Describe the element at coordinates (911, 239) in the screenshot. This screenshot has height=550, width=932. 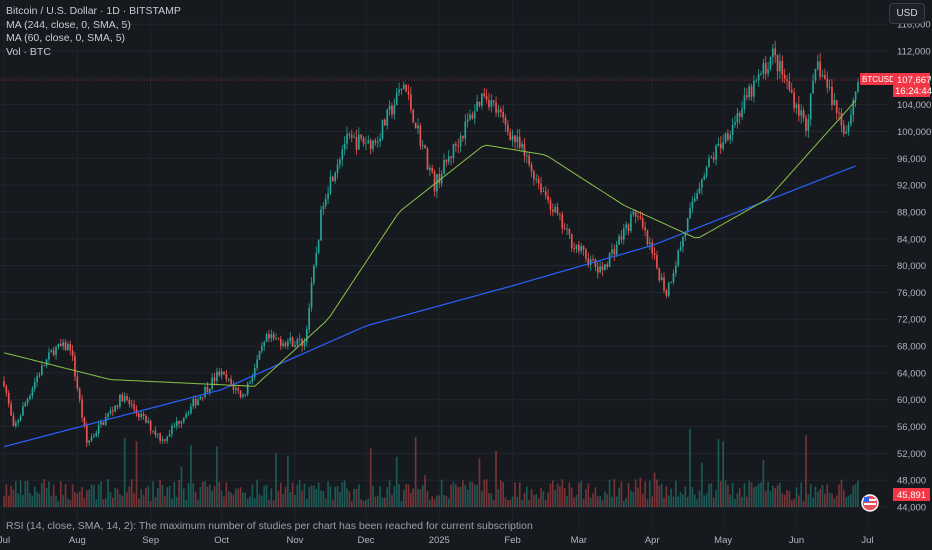
I see `price-tick-label: 84,000` at that location.